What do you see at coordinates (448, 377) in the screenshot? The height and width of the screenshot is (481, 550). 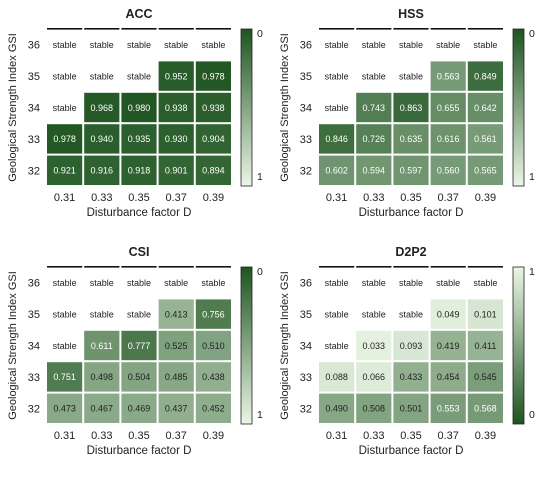 I see `cell-label: 0.454` at bounding box center [448, 377].